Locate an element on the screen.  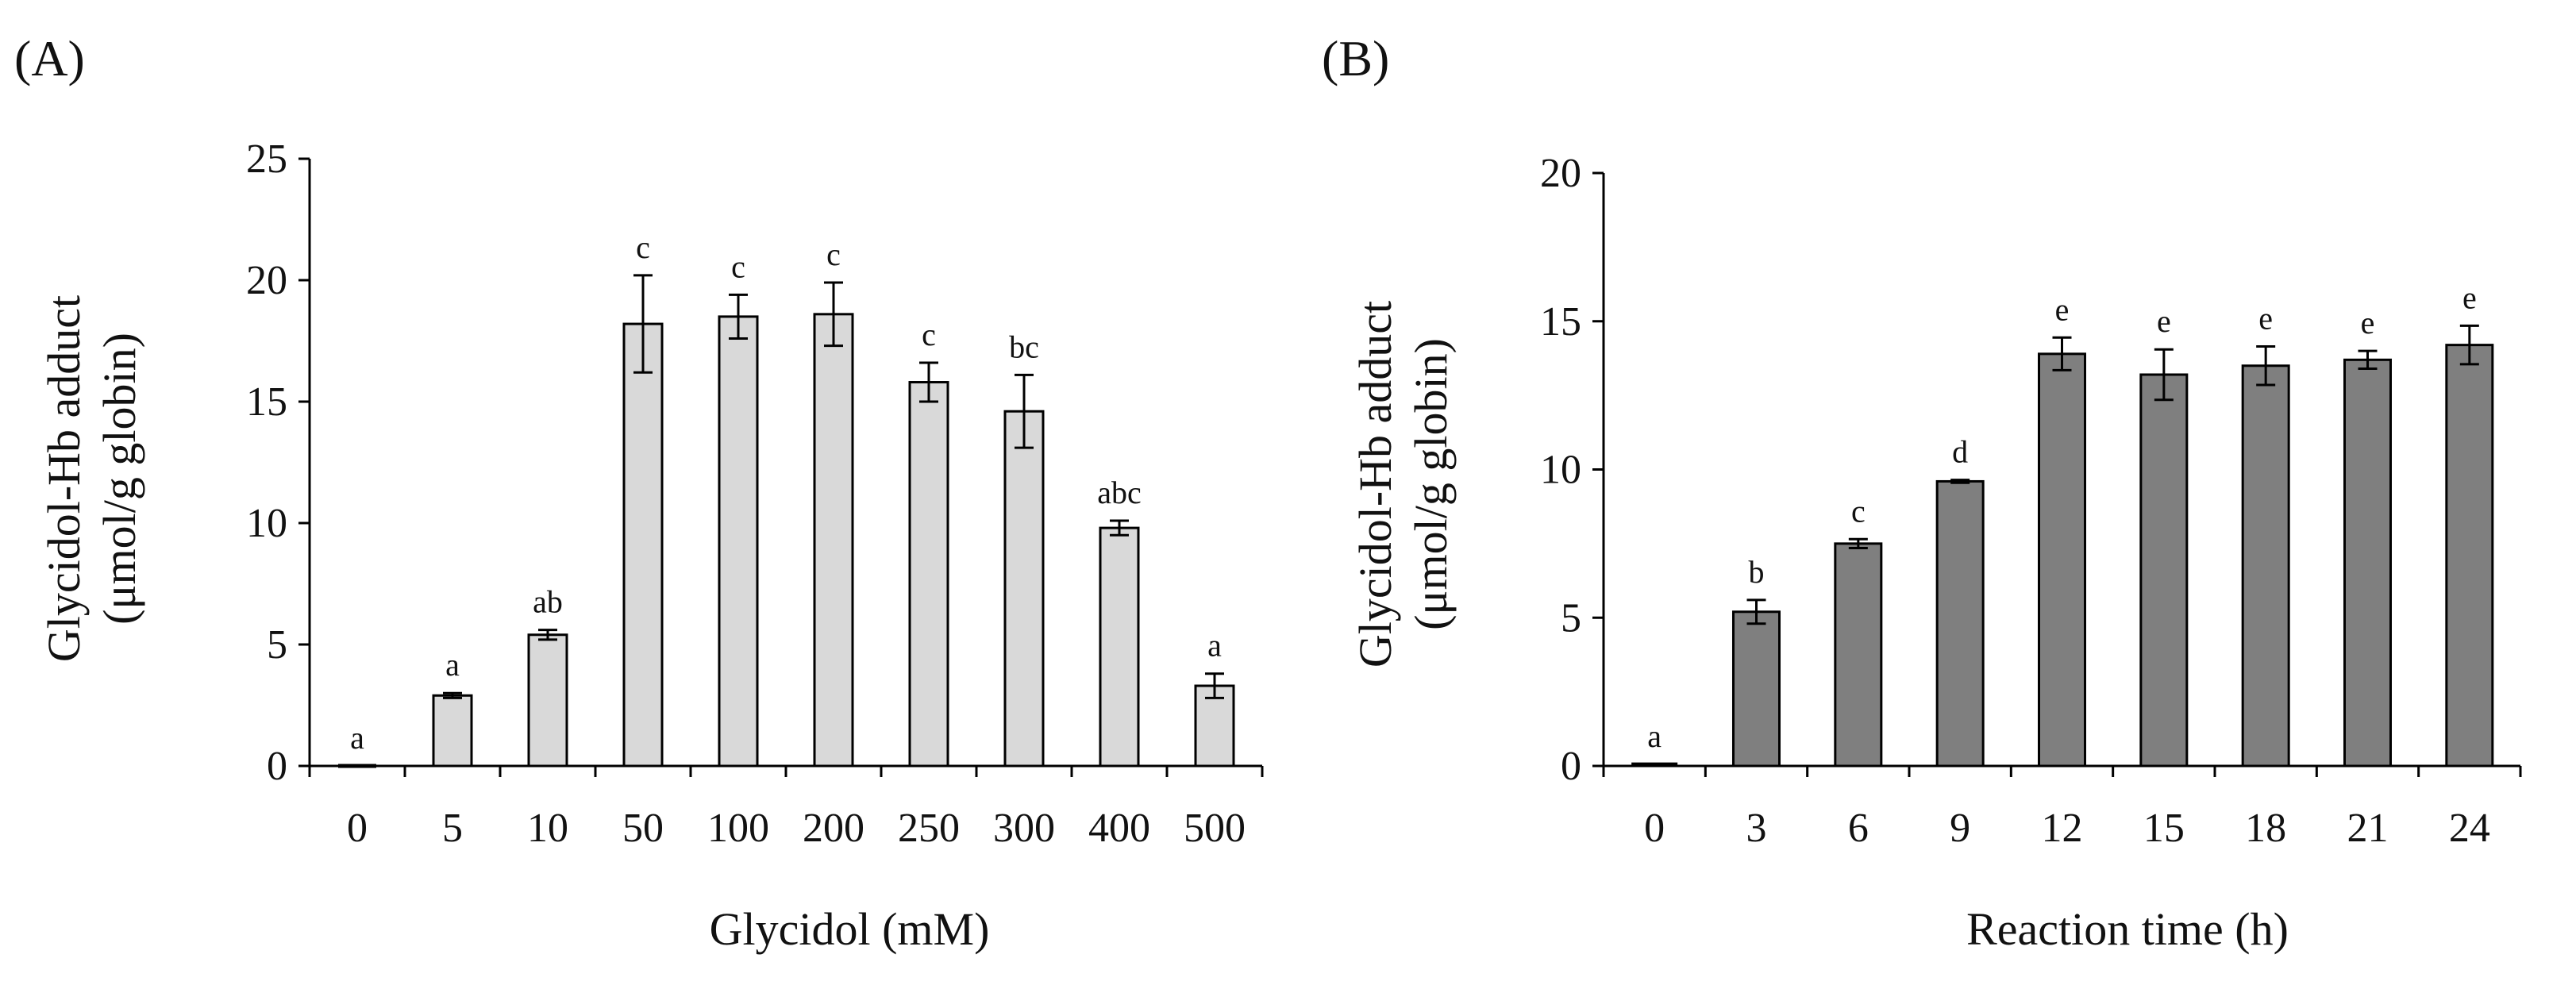
panel-b-x-tick-label: 3 is located at coordinates (1756, 828).